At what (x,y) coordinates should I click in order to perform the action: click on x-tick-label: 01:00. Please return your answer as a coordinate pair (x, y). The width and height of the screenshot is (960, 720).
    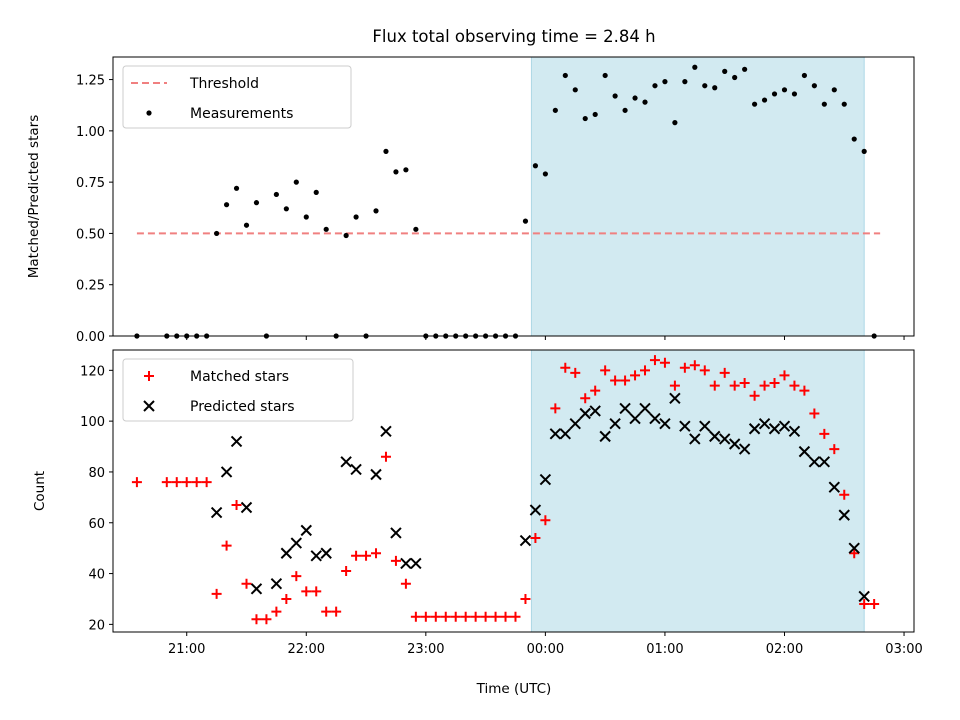
    Looking at the image, I should click on (664, 649).